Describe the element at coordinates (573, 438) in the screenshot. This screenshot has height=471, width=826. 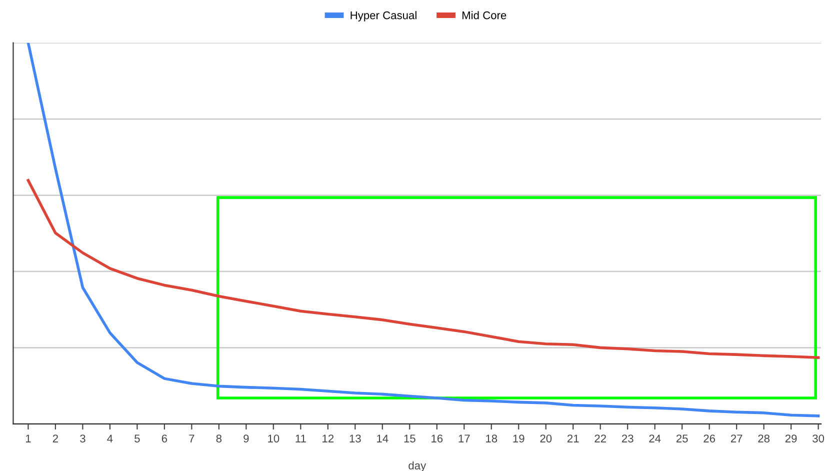
I see `x-tick-label: 21` at that location.